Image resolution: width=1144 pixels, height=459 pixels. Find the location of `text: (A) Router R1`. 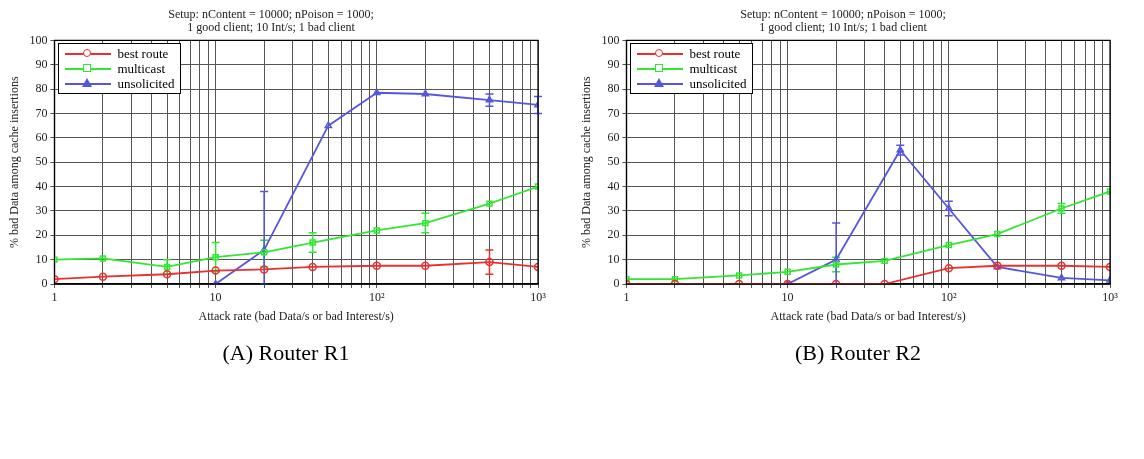

text: (A) Router R1 is located at coordinates (286, 353).